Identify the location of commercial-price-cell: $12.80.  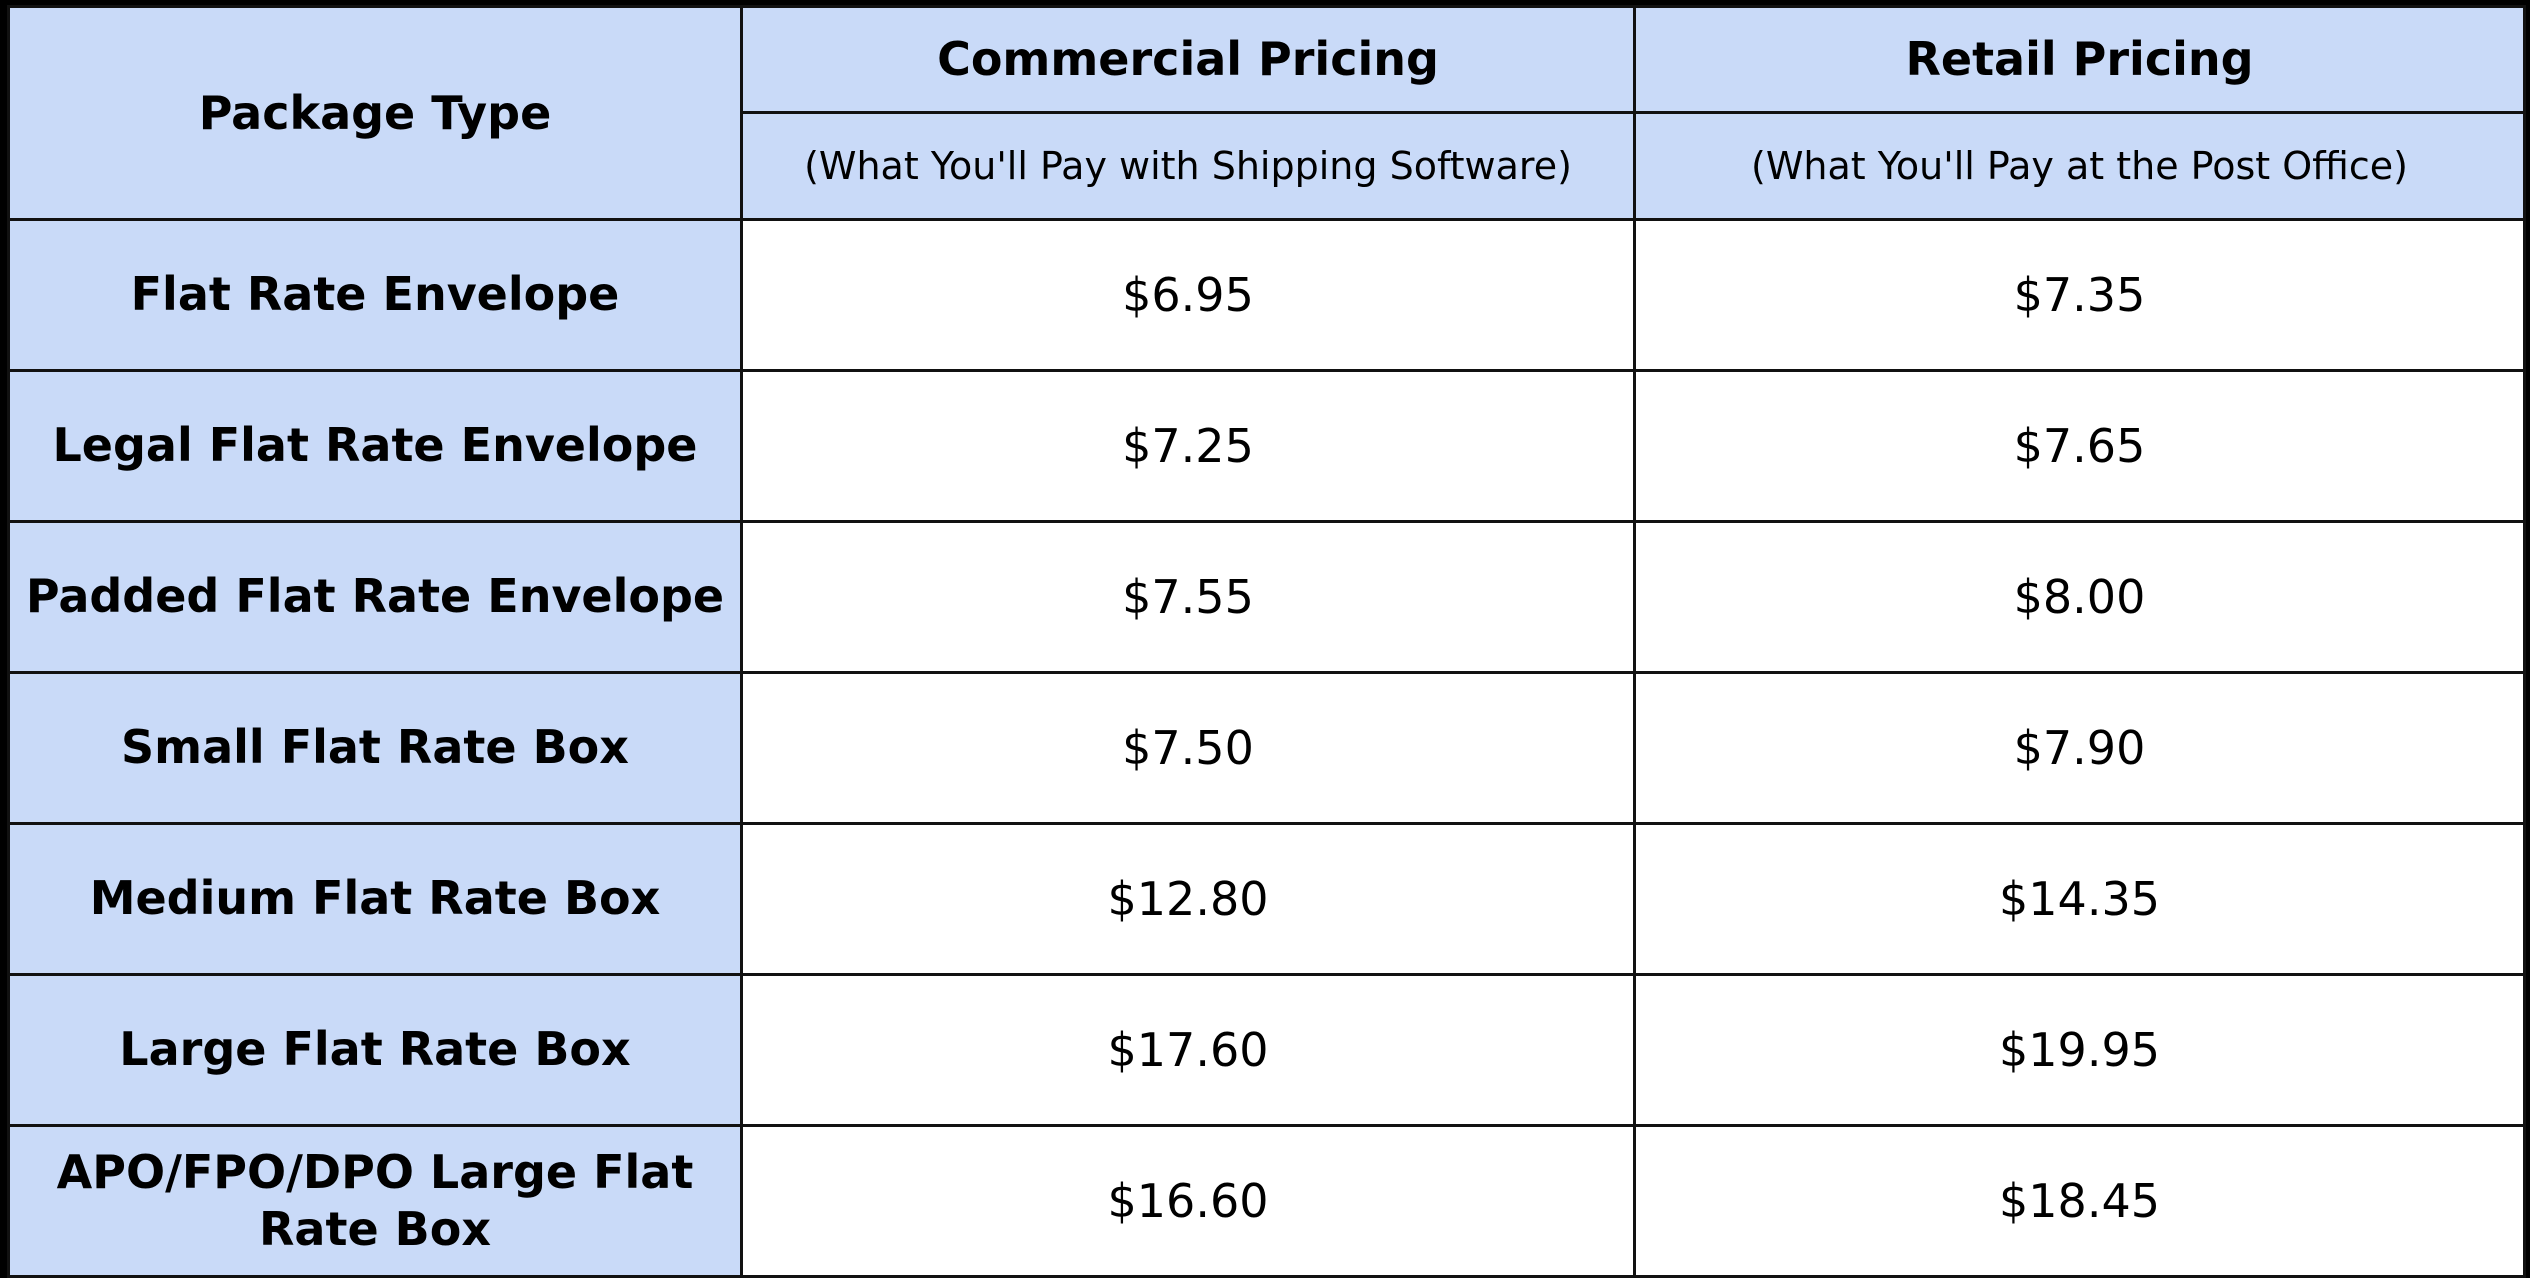
(1188, 899).